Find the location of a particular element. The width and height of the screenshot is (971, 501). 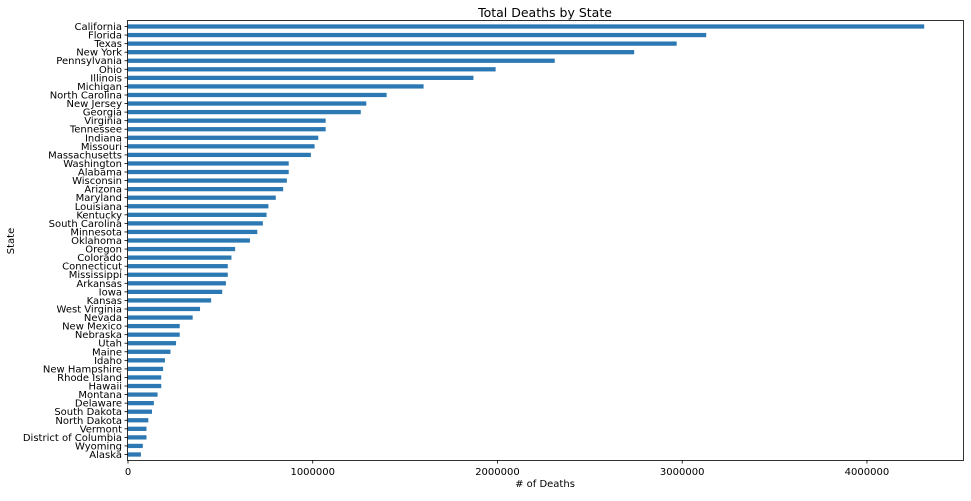

category-label: Utah is located at coordinates (110, 344).